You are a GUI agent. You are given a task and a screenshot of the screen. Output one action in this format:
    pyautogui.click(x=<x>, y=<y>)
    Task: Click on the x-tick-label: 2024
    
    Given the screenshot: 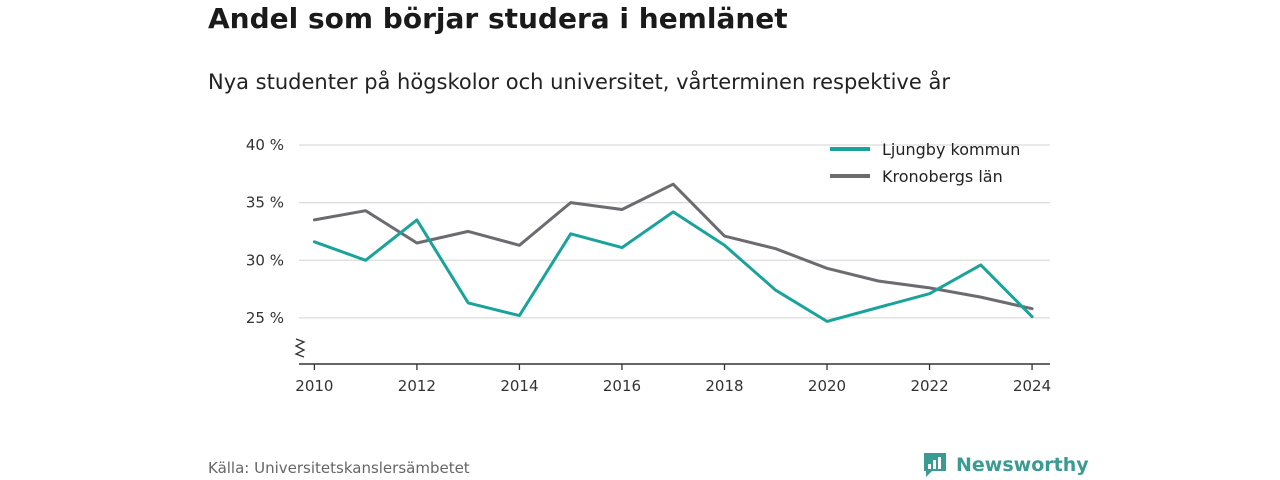 What is the action you would take?
    pyautogui.click(x=1032, y=386)
    